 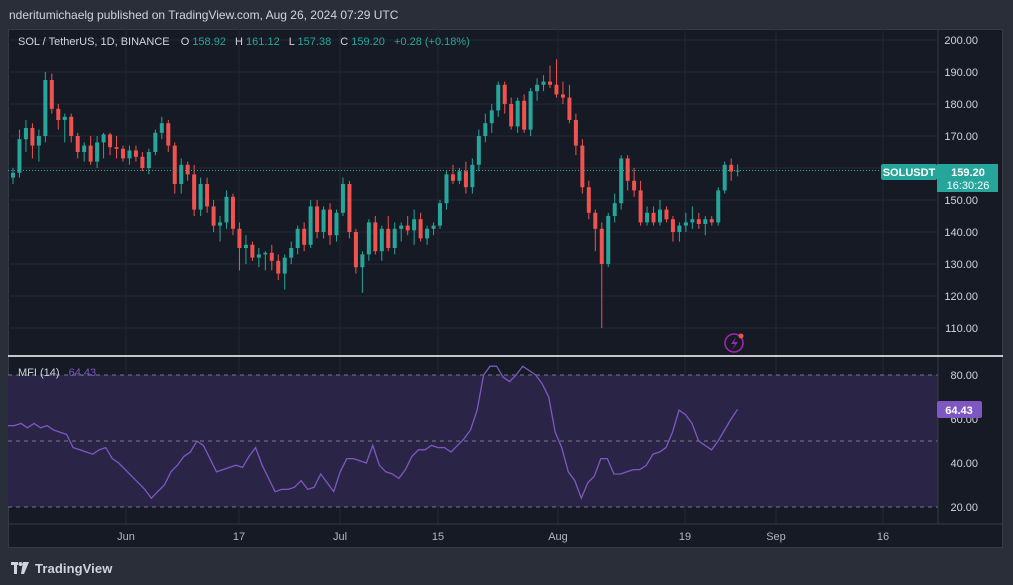 What do you see at coordinates (964, 376) in the screenshot?
I see `mfi-tick-label: 80.00` at bounding box center [964, 376].